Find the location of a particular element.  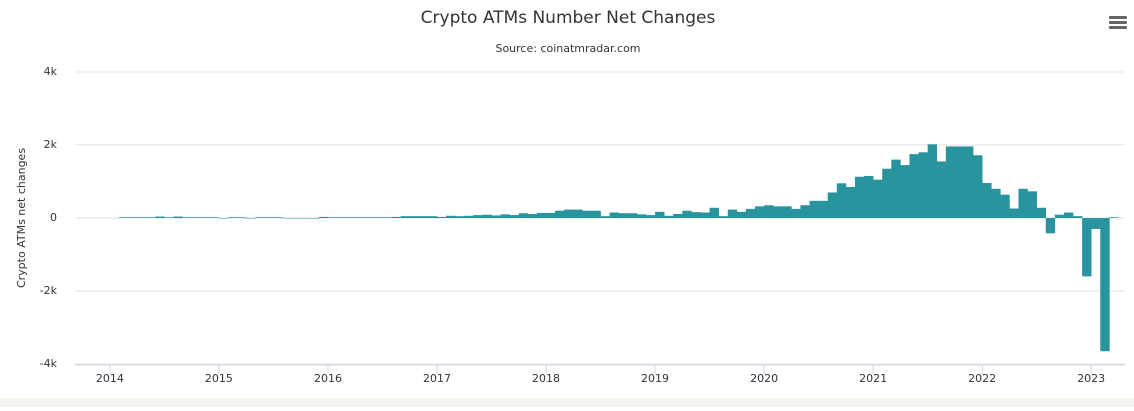

chart-subtitle: Source: coinatmradar.com is located at coordinates (567, 48).